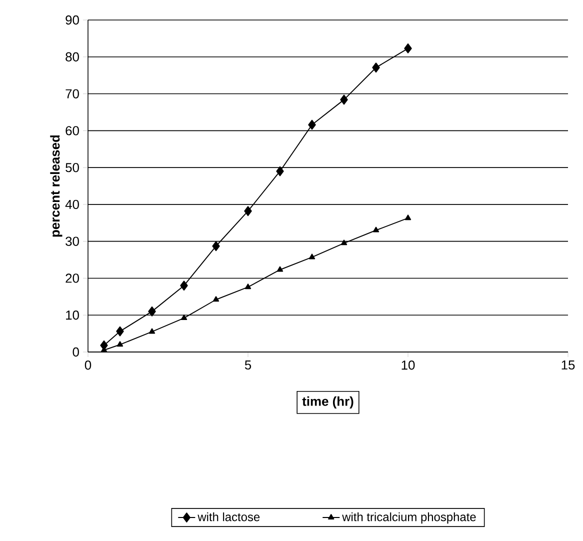 The width and height of the screenshot is (583, 541). What do you see at coordinates (72, 241) in the screenshot?
I see `y-tick-label: 30` at bounding box center [72, 241].